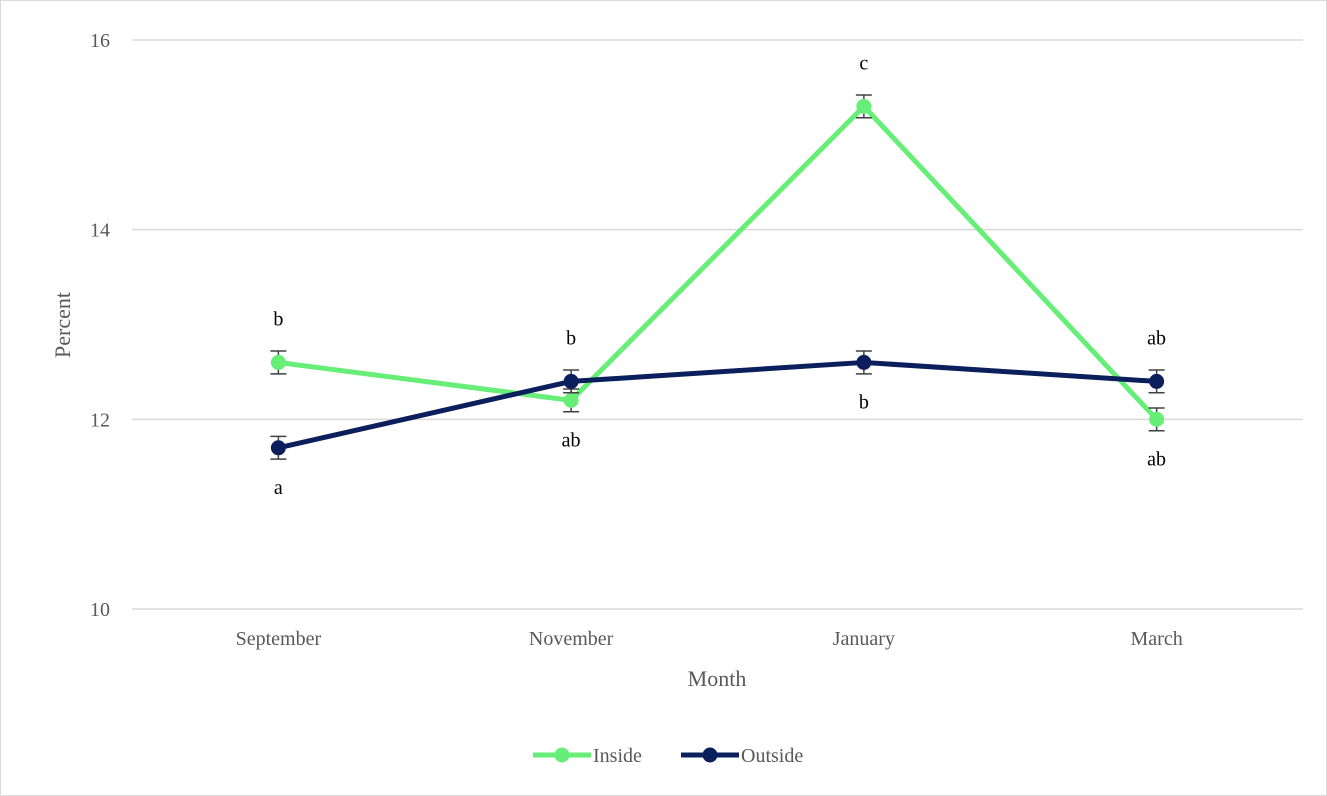 This screenshot has height=796, width=1327. What do you see at coordinates (100, 420) in the screenshot?
I see `y-tick-label: 12` at bounding box center [100, 420].